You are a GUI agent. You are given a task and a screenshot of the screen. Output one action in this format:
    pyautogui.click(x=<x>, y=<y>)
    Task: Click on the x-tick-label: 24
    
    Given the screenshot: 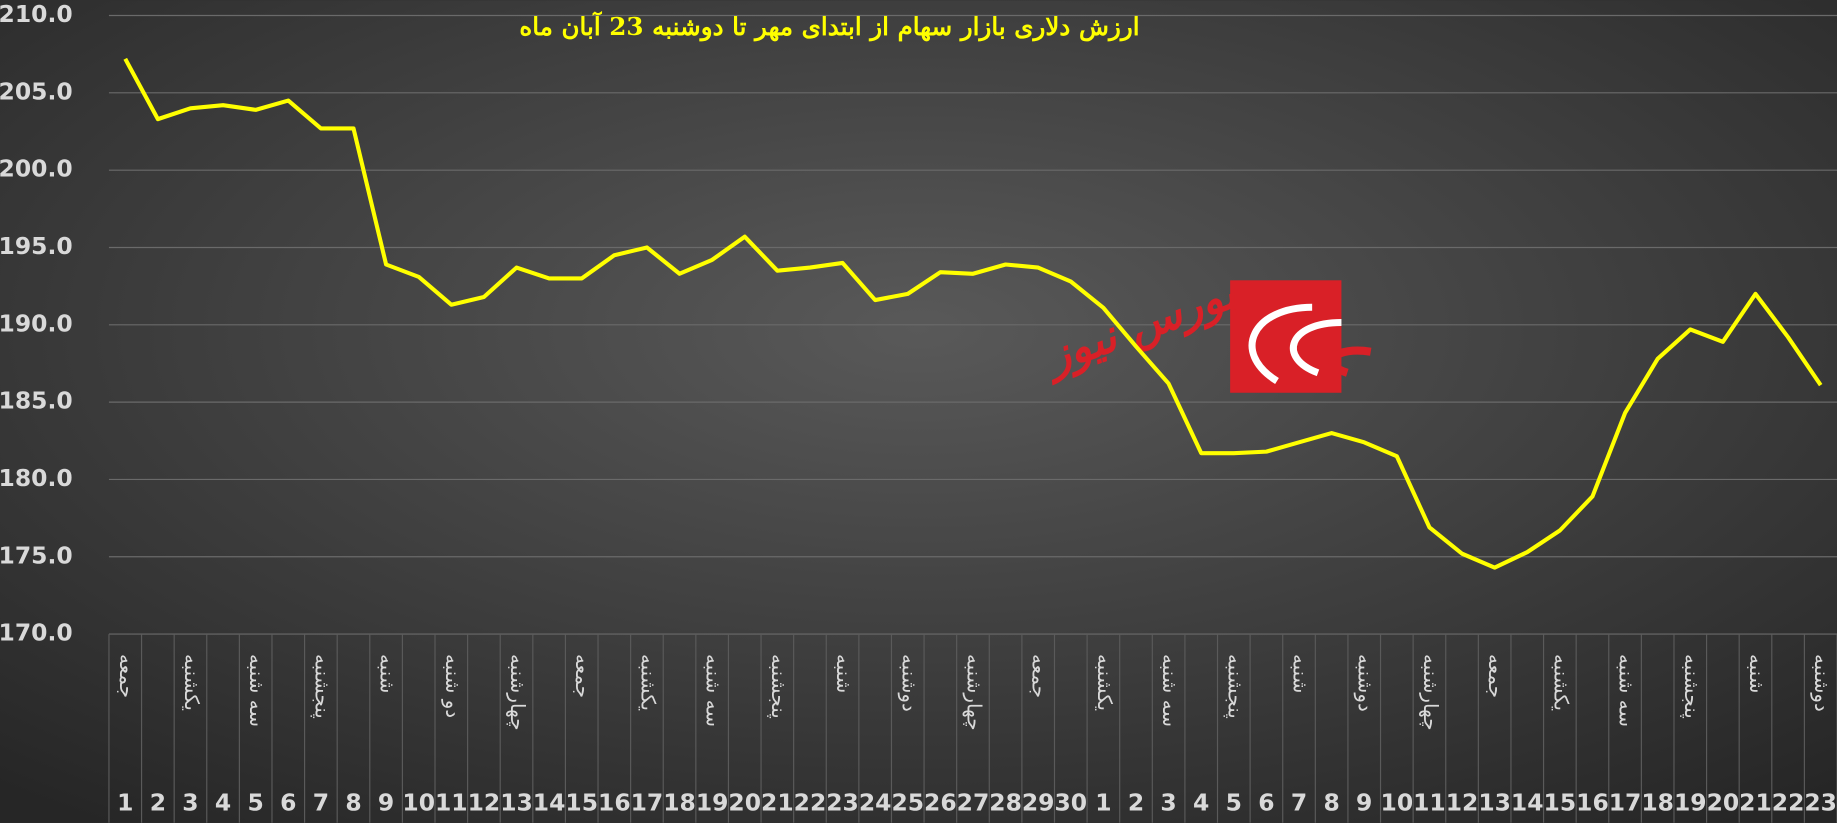 What is the action you would take?
    pyautogui.click(x=875, y=802)
    